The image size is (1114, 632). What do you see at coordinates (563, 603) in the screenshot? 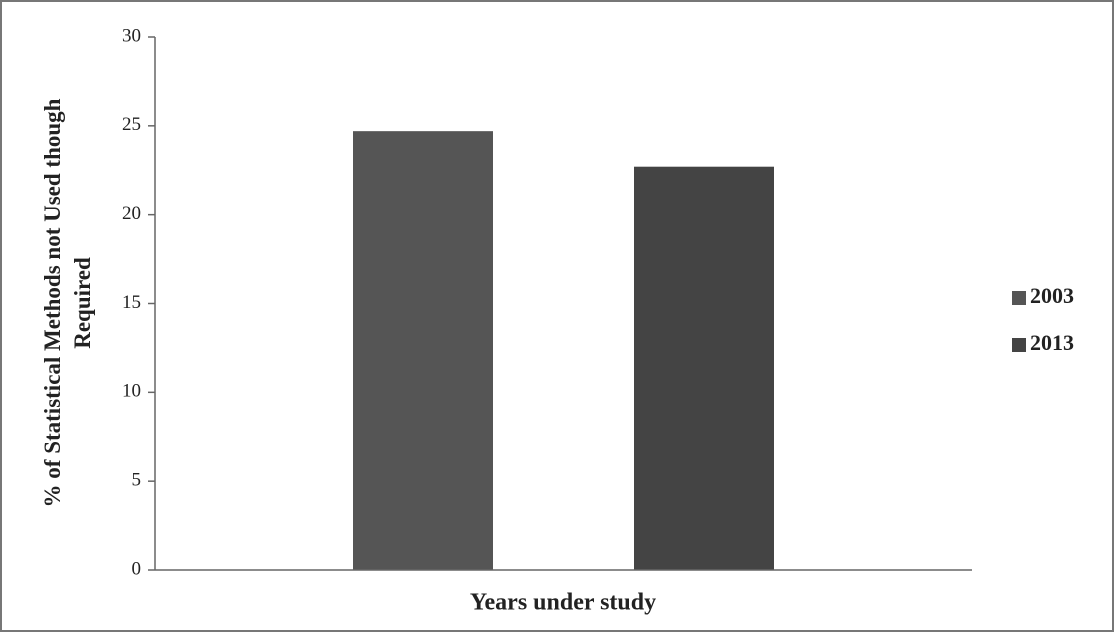
I see `x-axis-title: Years under study` at bounding box center [563, 603].